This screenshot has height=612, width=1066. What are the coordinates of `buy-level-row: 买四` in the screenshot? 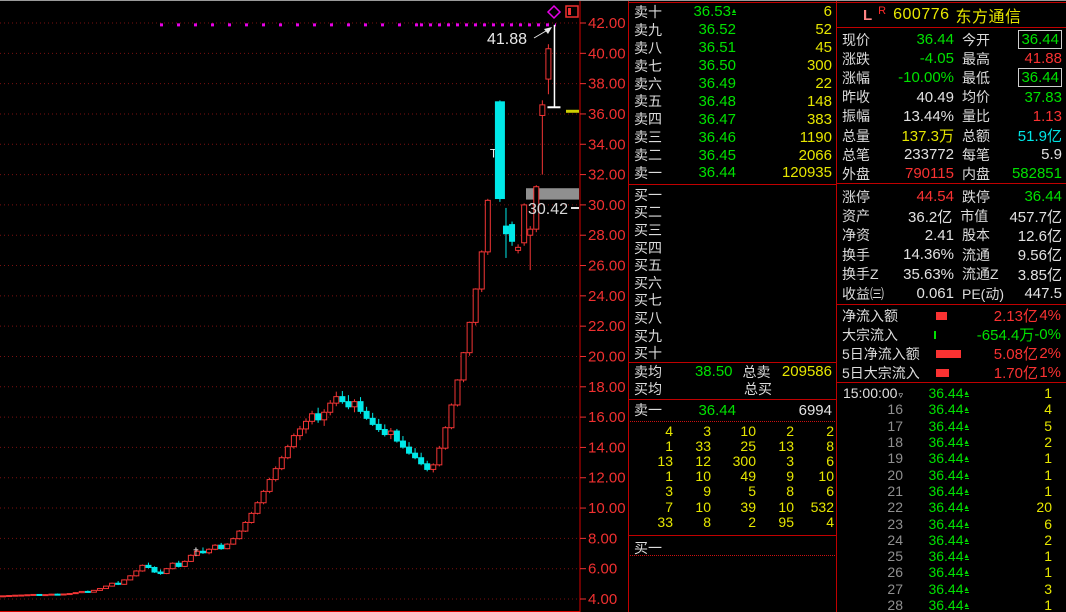 It's located at (732, 248).